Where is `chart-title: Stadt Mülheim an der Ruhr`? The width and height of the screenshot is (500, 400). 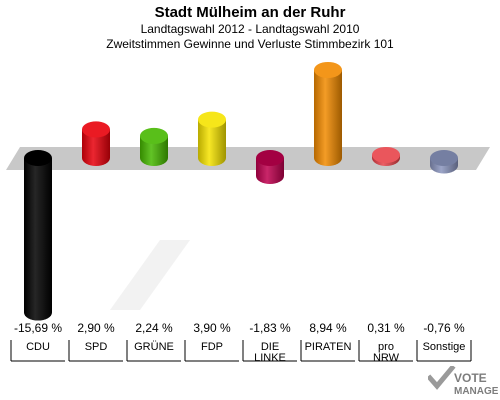 chart-title: Stadt Mülheim an der Ruhr is located at coordinates (250, 12).